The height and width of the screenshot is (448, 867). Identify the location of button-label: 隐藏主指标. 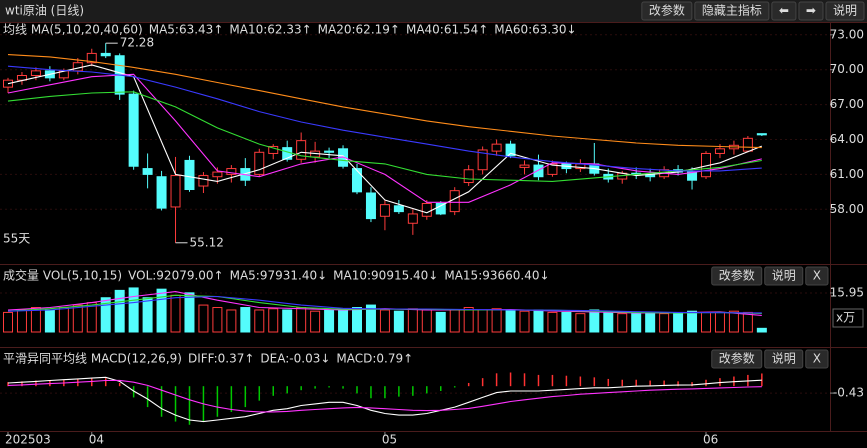
(732, 10).